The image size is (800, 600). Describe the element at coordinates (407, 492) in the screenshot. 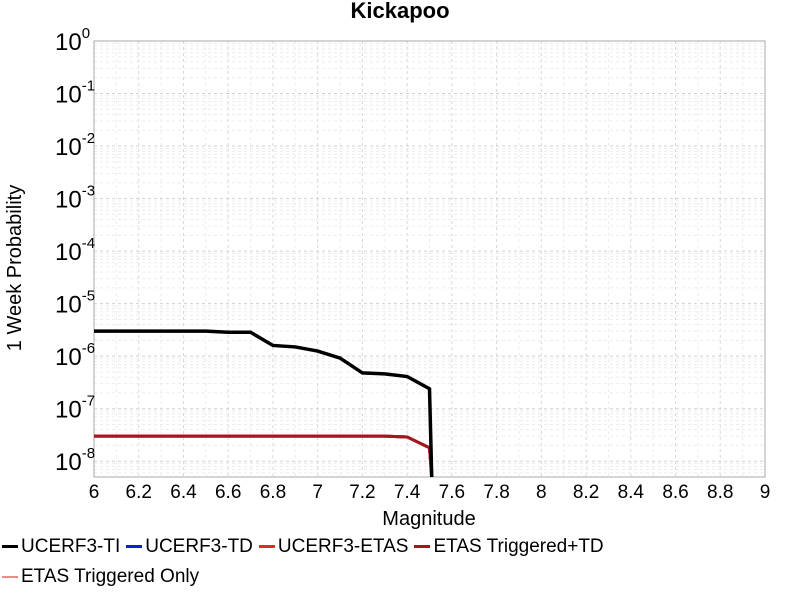

I see `x-tick-label: 7.4` at that location.